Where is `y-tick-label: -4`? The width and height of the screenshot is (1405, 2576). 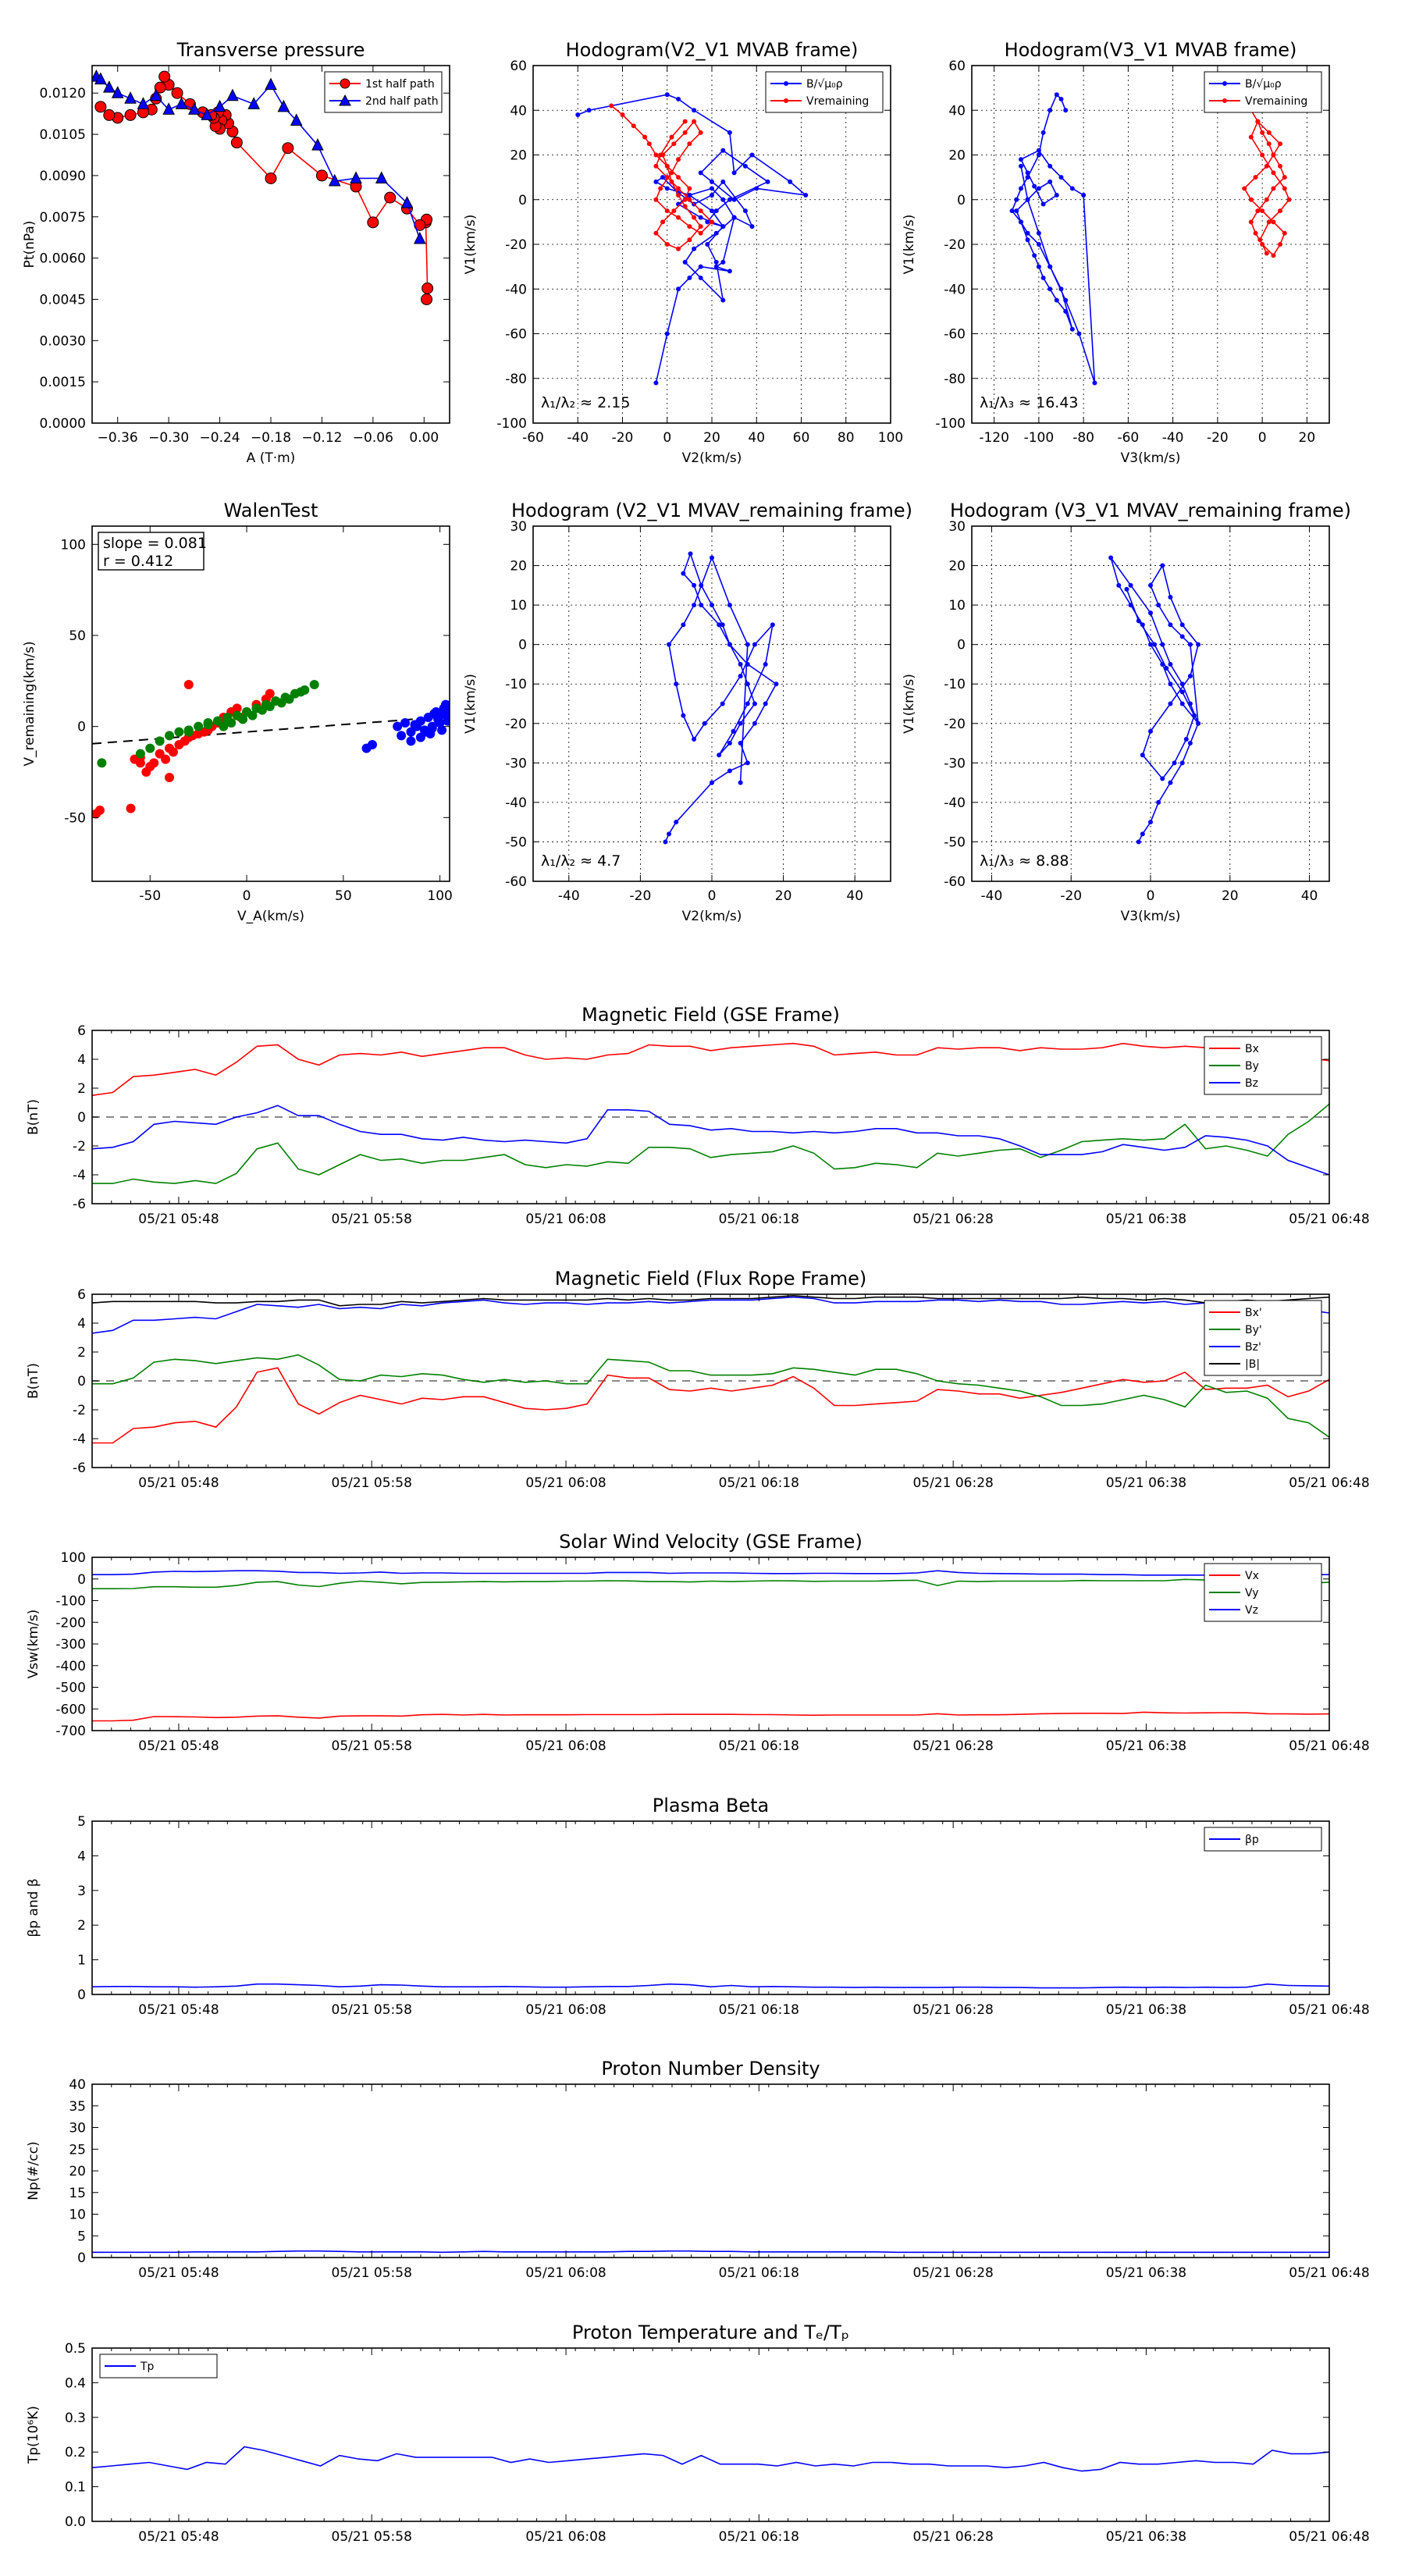 y-tick-label: -4 is located at coordinates (80, 1175).